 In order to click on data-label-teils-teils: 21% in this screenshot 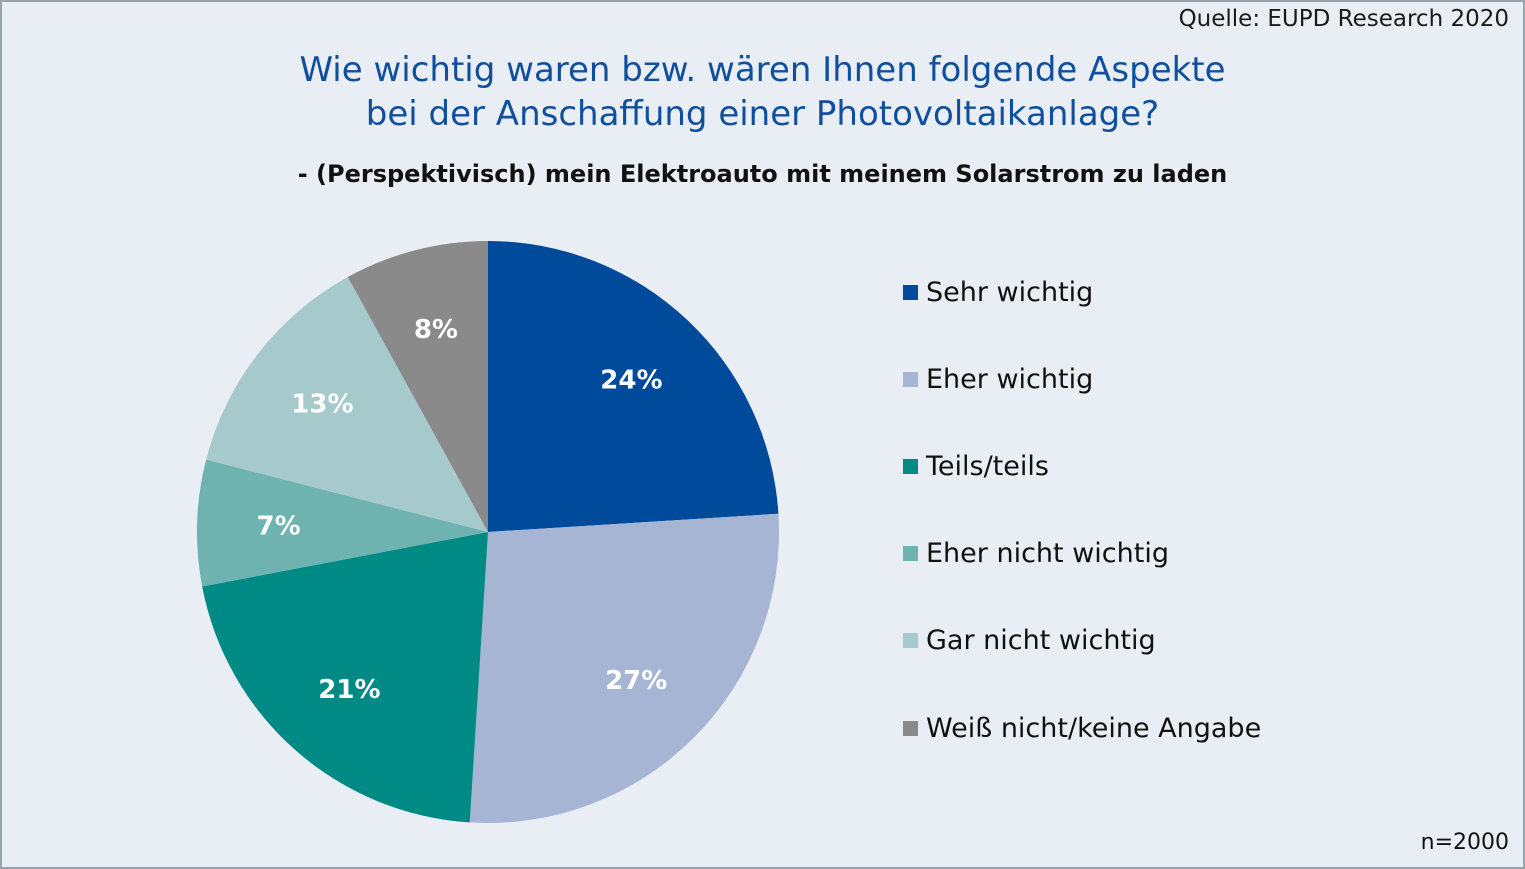, I will do `click(349, 690)`.